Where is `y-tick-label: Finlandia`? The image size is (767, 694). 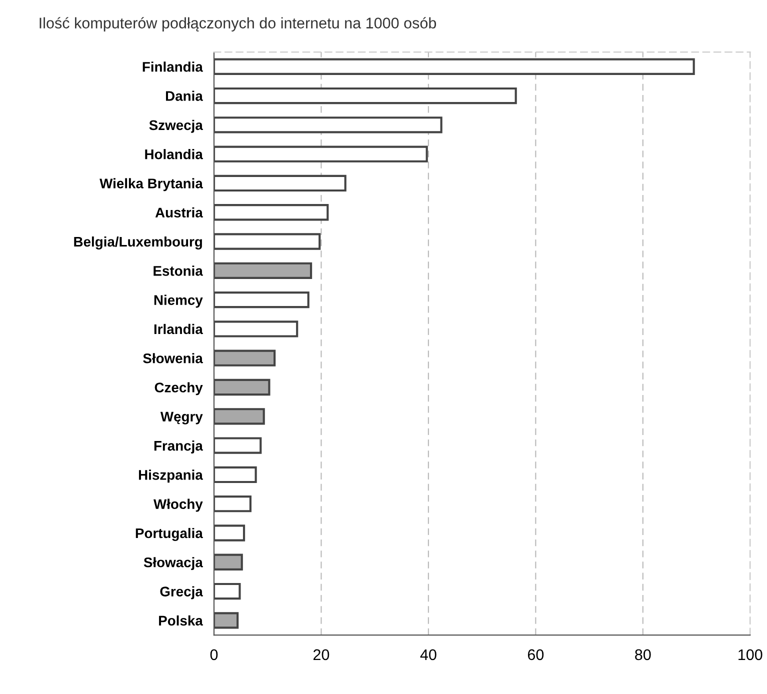 y-tick-label: Finlandia is located at coordinates (172, 67).